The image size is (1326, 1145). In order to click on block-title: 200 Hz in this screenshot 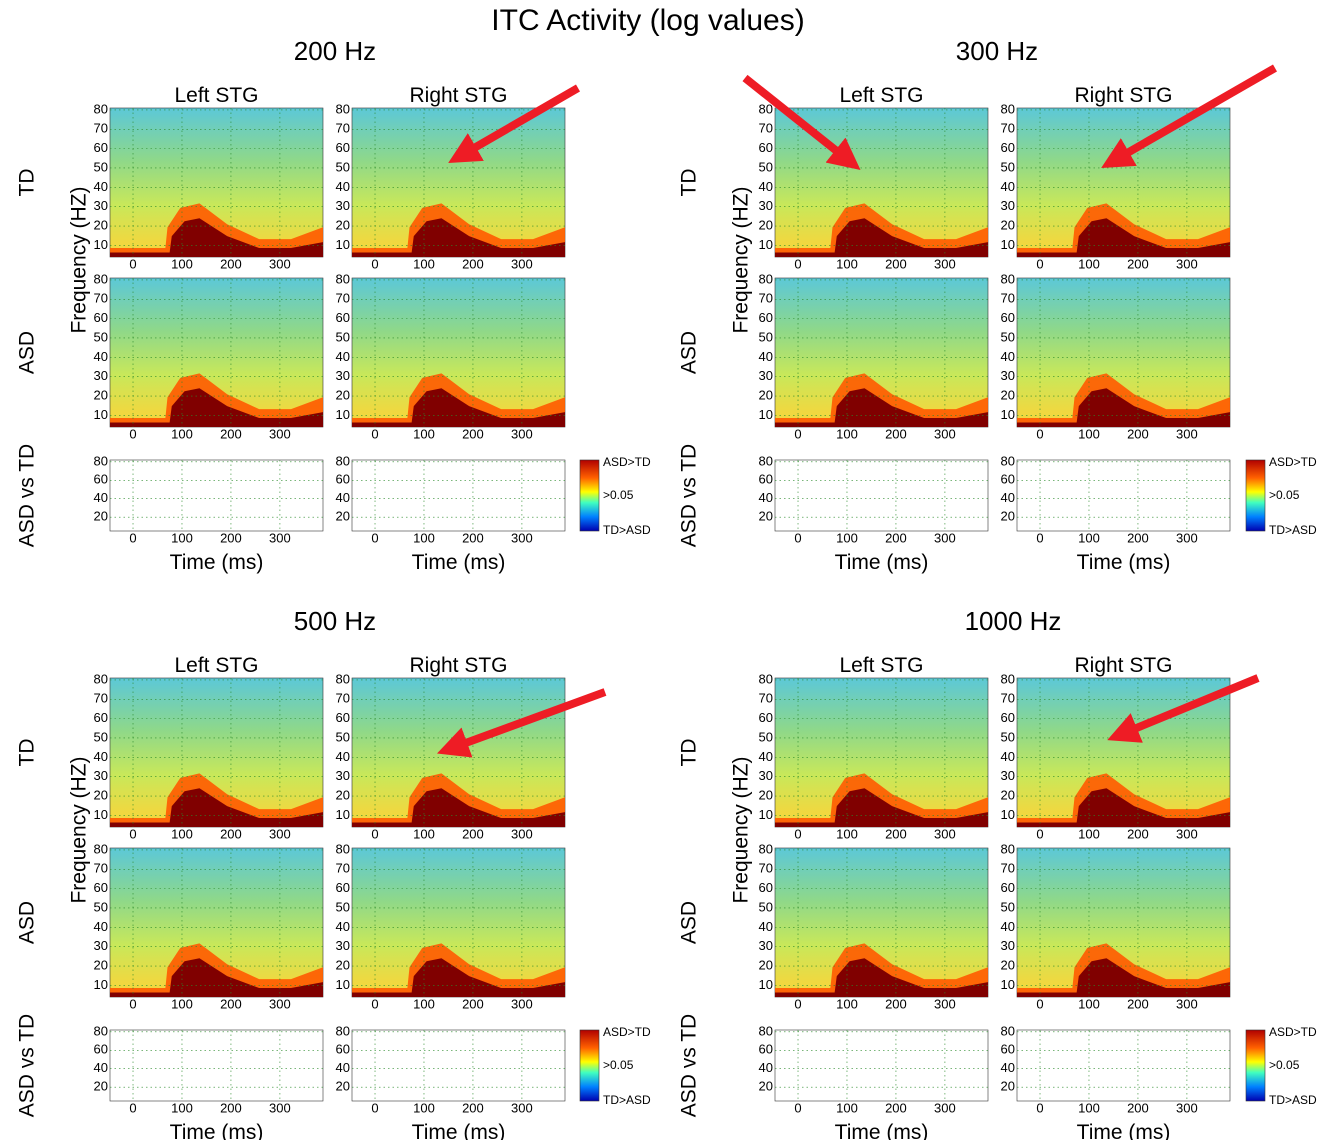, I will do `click(335, 51)`.